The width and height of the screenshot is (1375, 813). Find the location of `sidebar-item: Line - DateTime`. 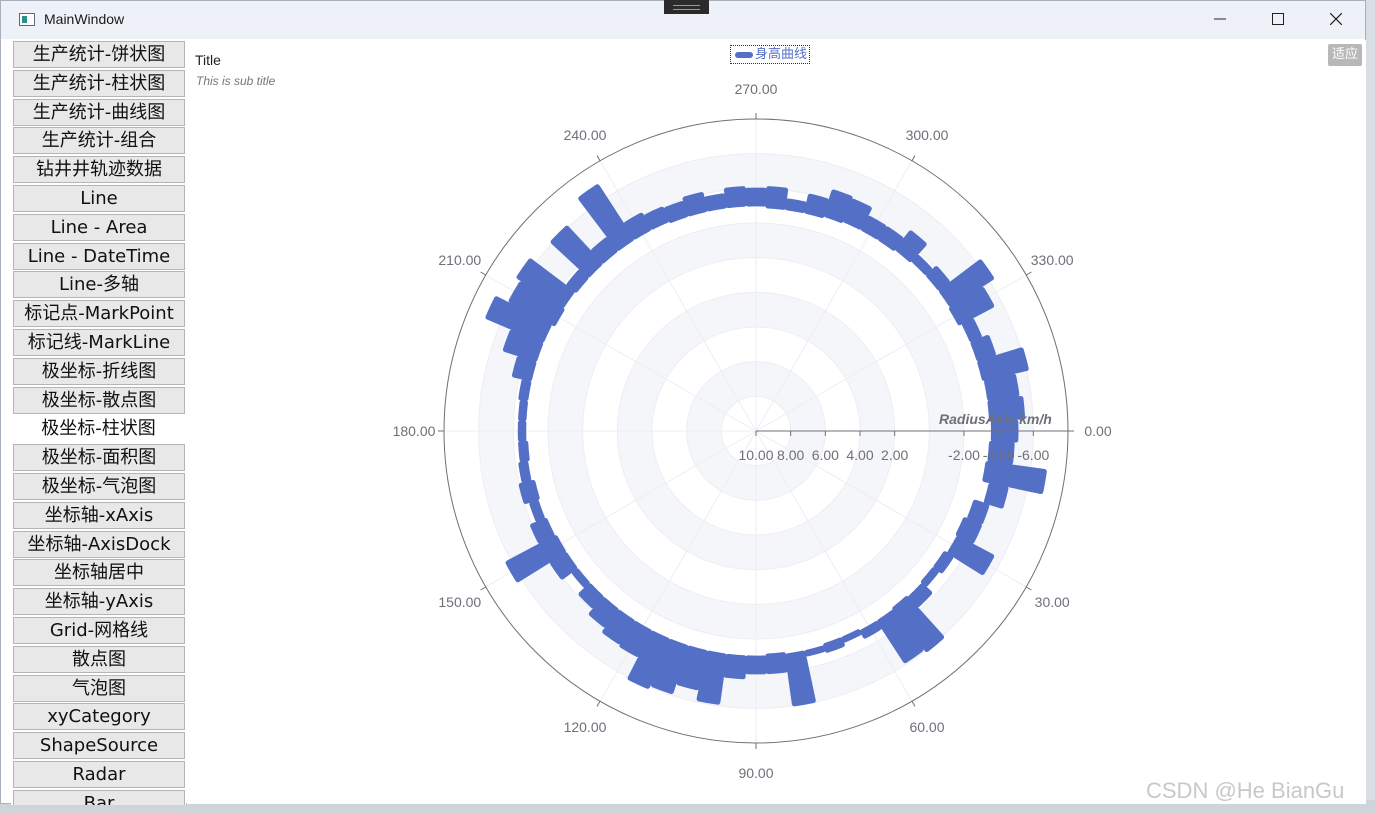

sidebar-item: Line - DateTime is located at coordinates (99, 256).